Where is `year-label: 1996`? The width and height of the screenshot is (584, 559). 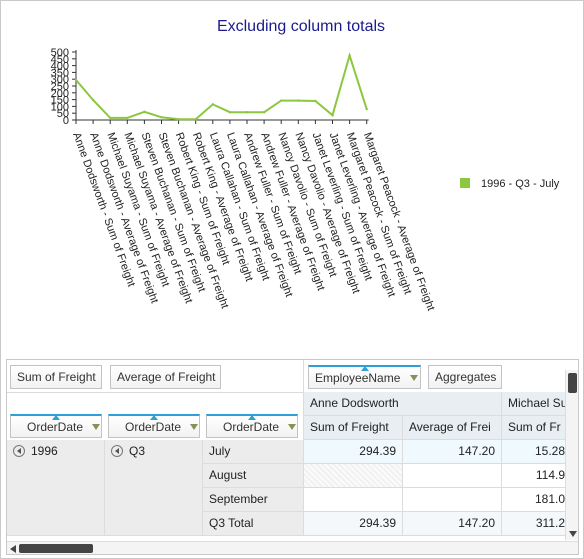 year-label: 1996 is located at coordinates (44, 451).